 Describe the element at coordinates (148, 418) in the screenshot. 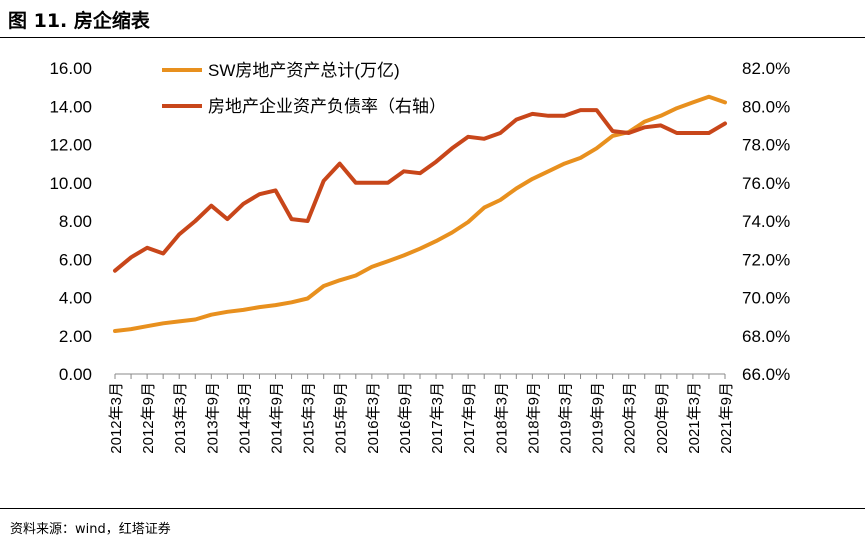

I see `x-tick-label: 2012年9月` at that location.